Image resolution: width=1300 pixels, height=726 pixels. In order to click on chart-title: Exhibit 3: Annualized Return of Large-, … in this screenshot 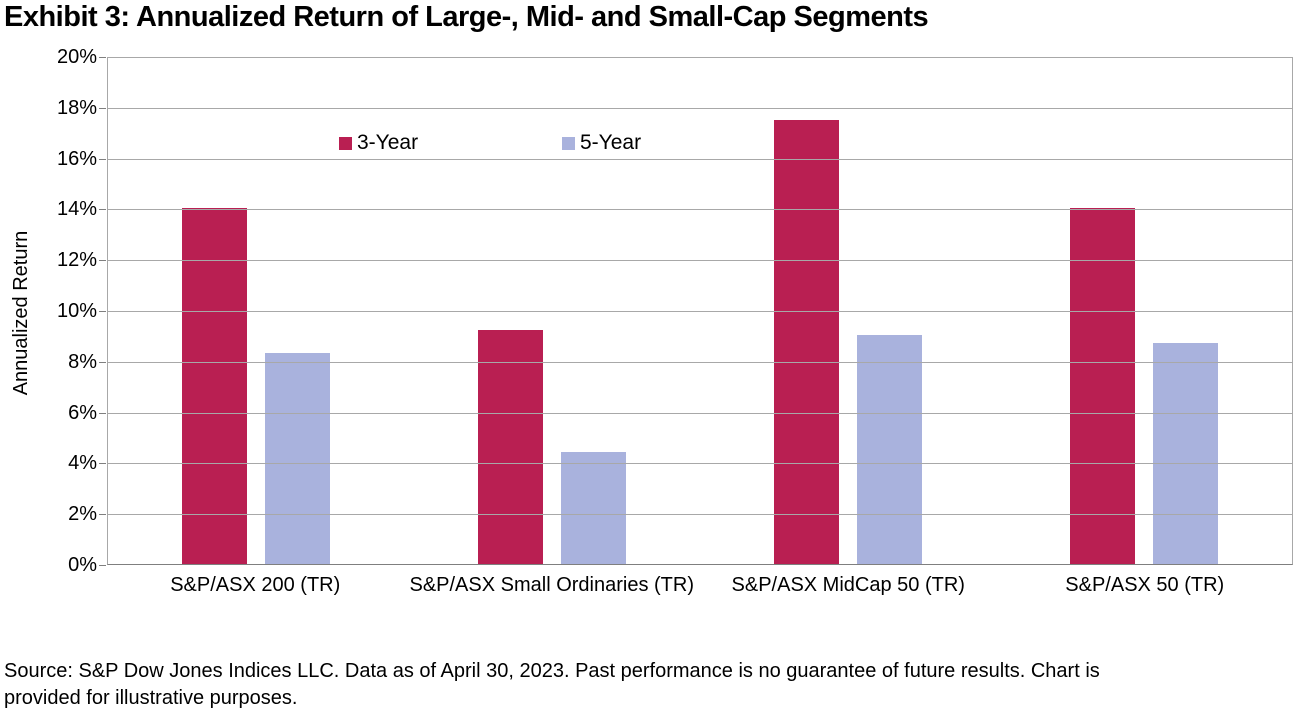, I will do `click(466, 17)`.